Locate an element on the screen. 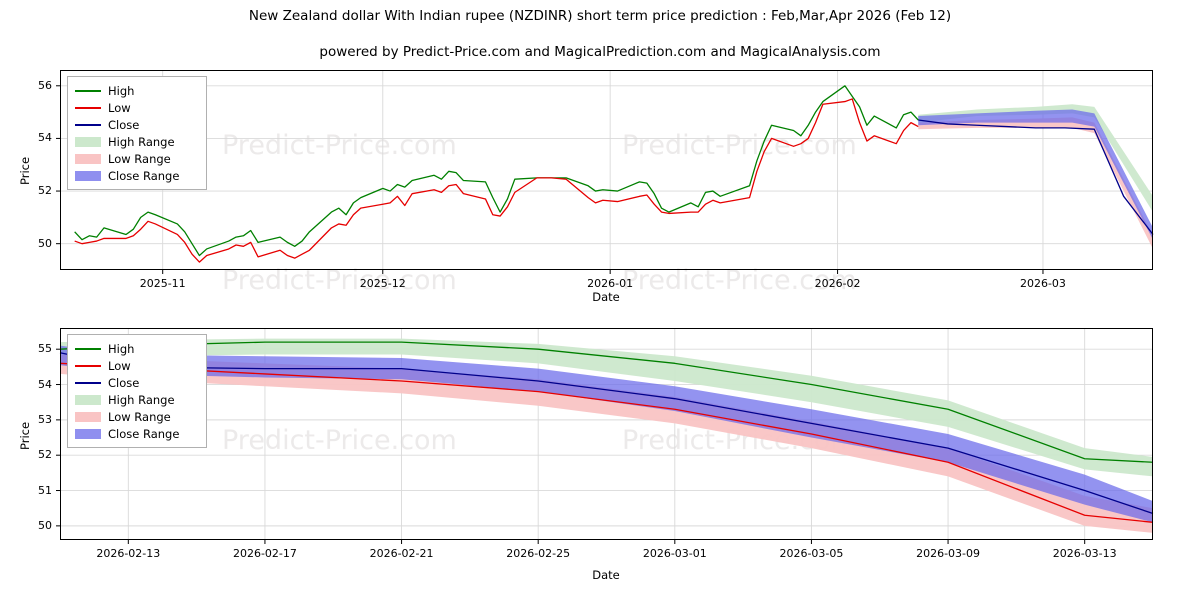 The width and height of the screenshot is (1200, 600). x-tick-label: 2026-02-13 is located at coordinates (128, 553).